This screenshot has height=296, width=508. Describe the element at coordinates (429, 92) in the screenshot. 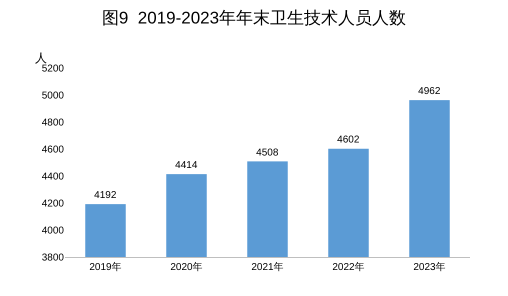

I see `data-label: 4962` at that location.